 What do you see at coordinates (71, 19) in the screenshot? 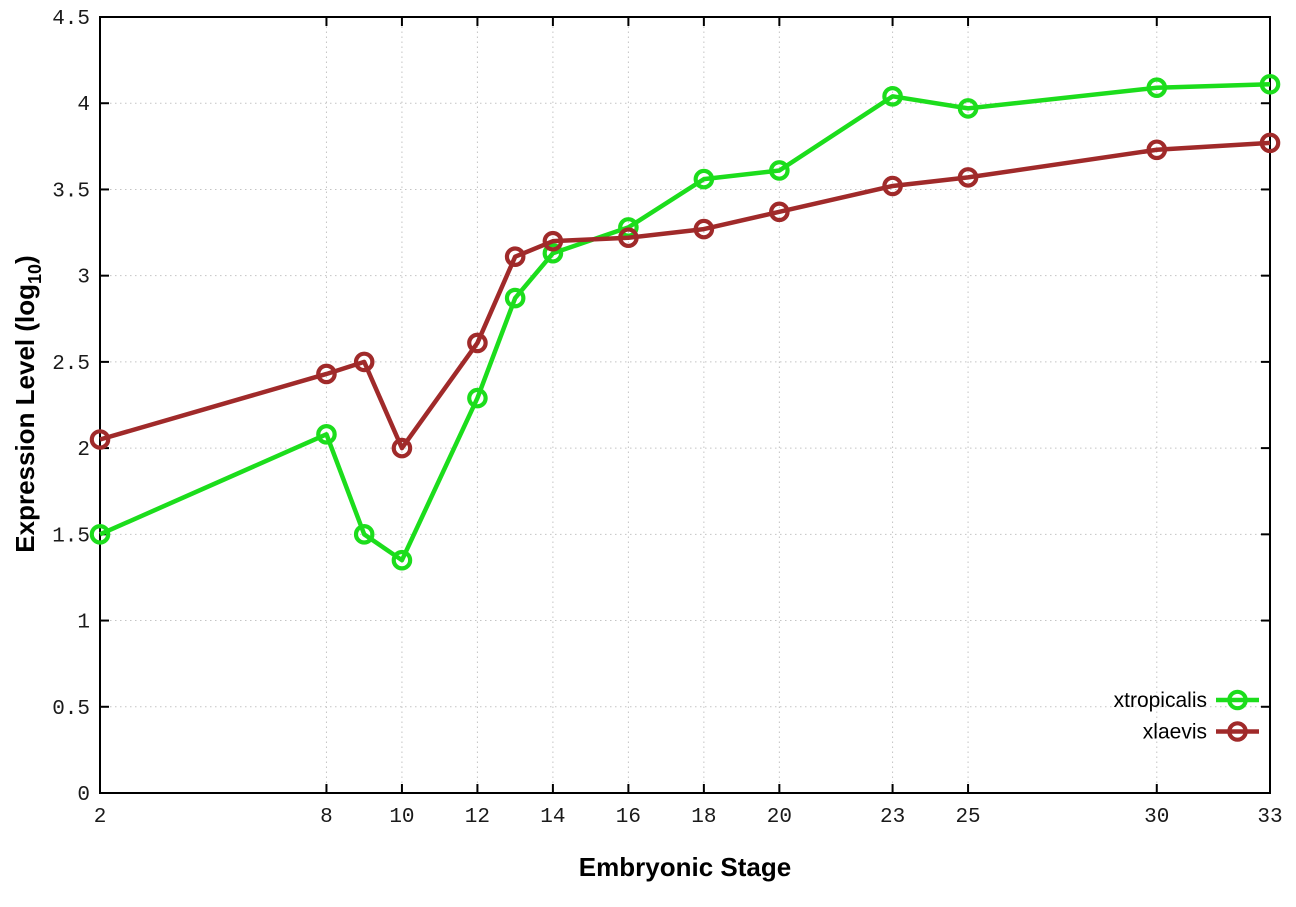
I see `y-tick-label: 4.5` at bounding box center [71, 19].